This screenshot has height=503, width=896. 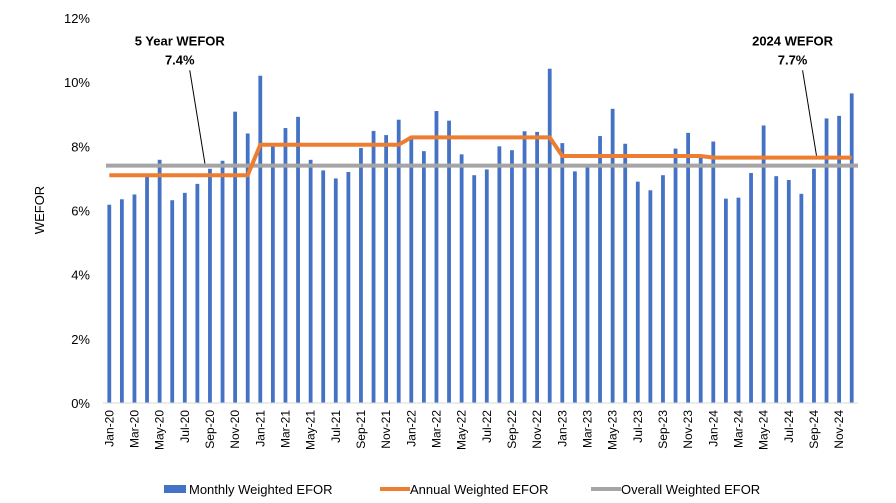 What do you see at coordinates (537, 429) in the screenshot?
I see `x-tick-label: Nov-22` at bounding box center [537, 429].